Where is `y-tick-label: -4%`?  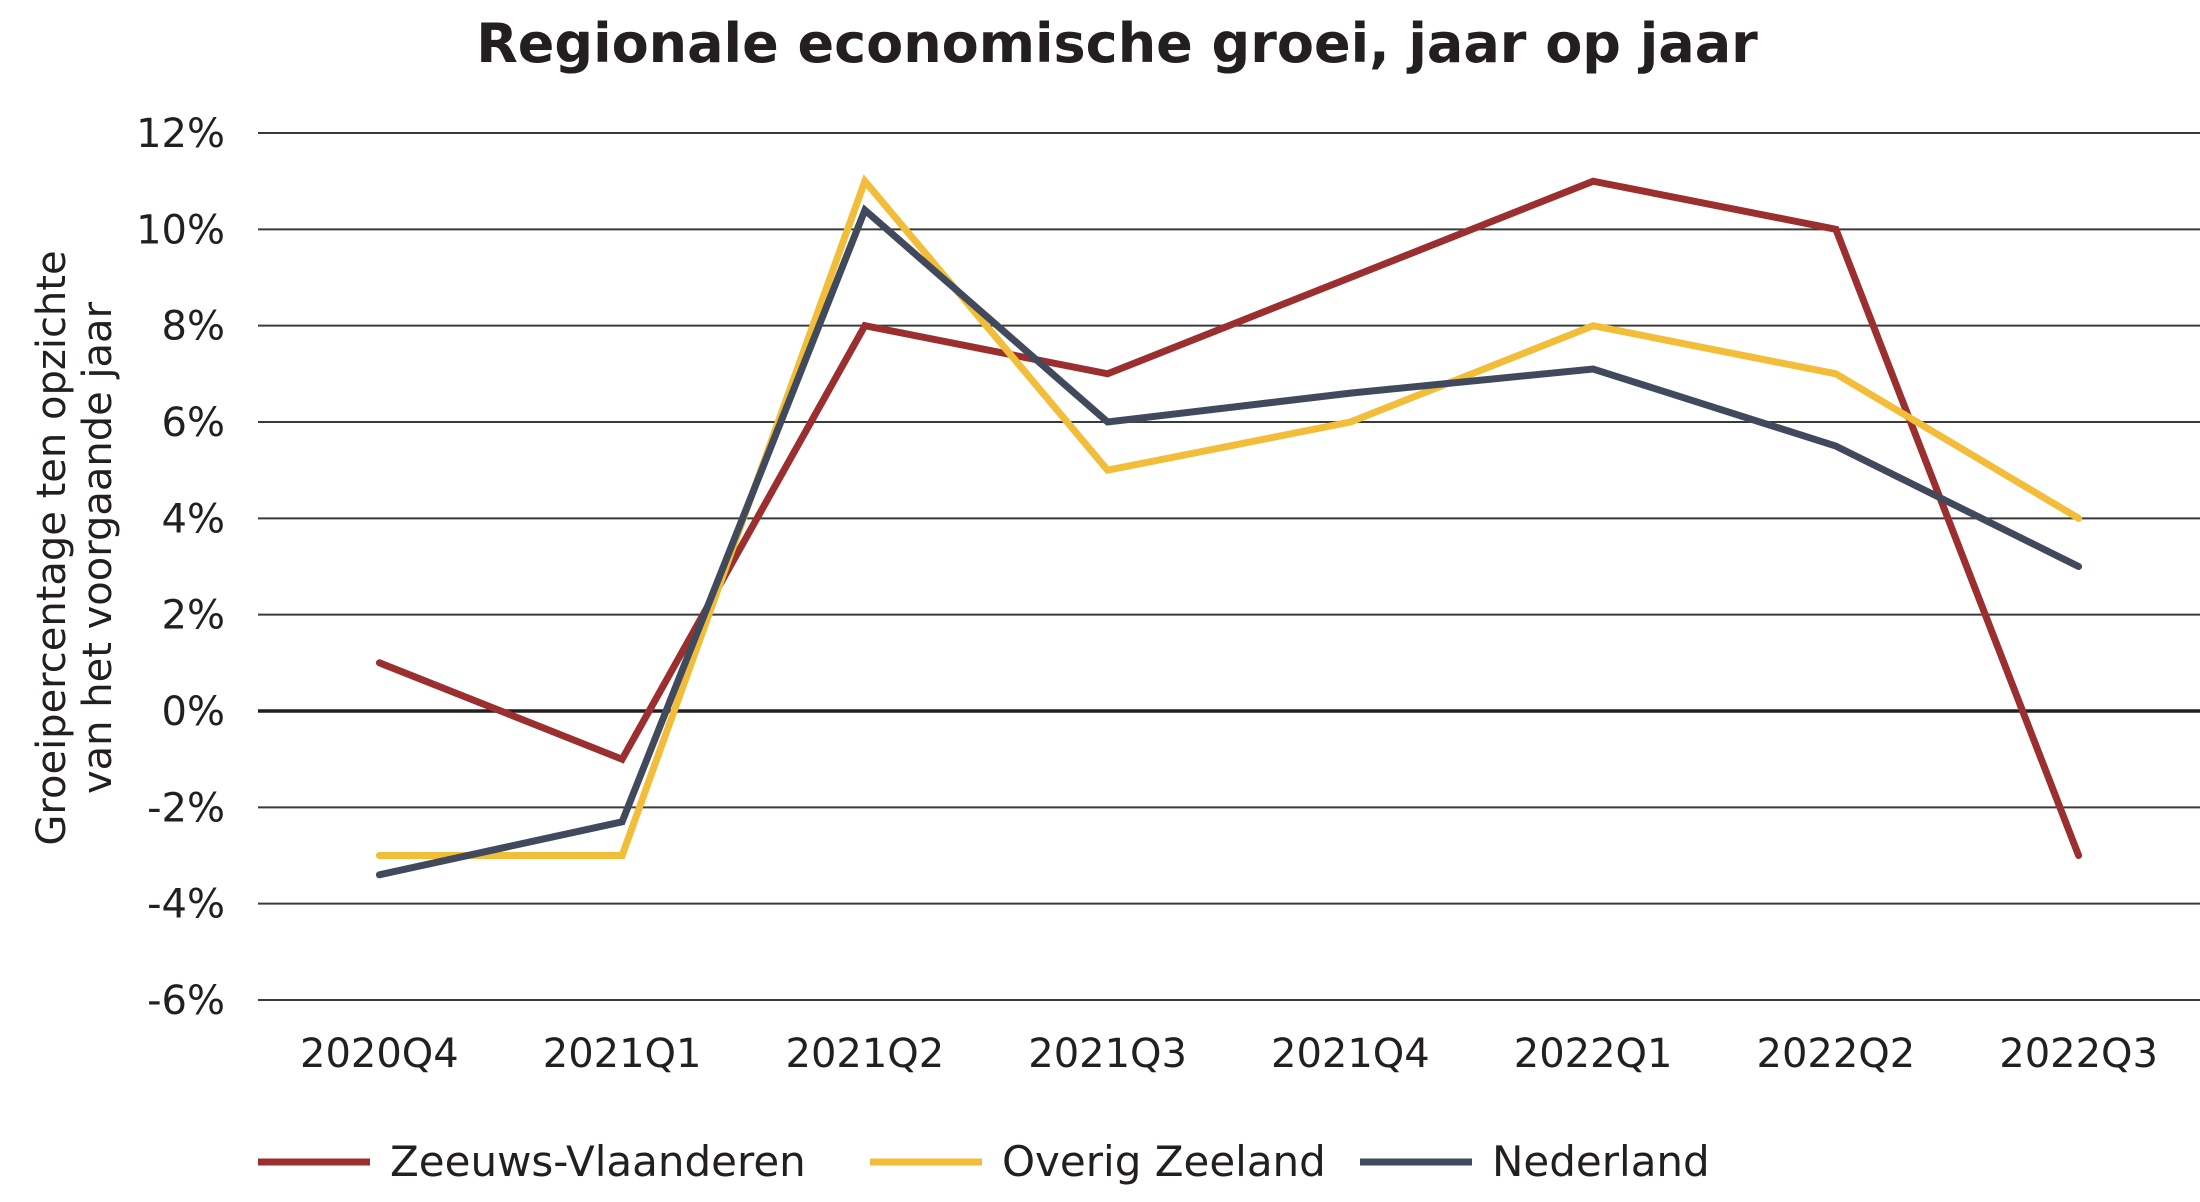 y-tick-label: -4% is located at coordinates (186, 905).